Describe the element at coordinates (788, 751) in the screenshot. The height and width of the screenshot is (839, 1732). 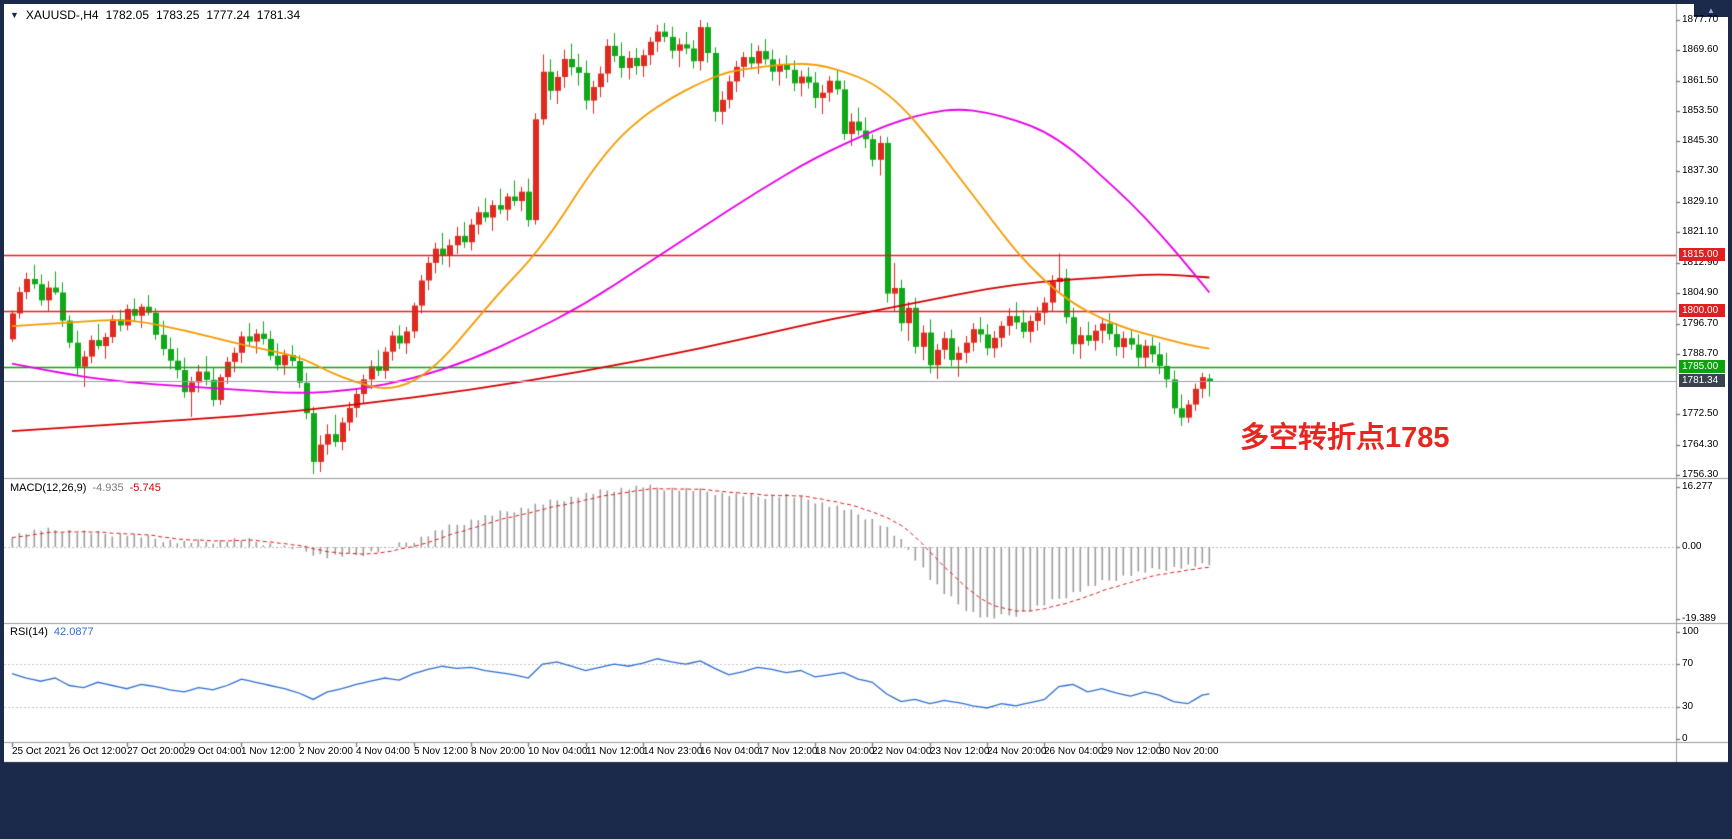
I see `date-label: 17 Nov 12:00` at that location.